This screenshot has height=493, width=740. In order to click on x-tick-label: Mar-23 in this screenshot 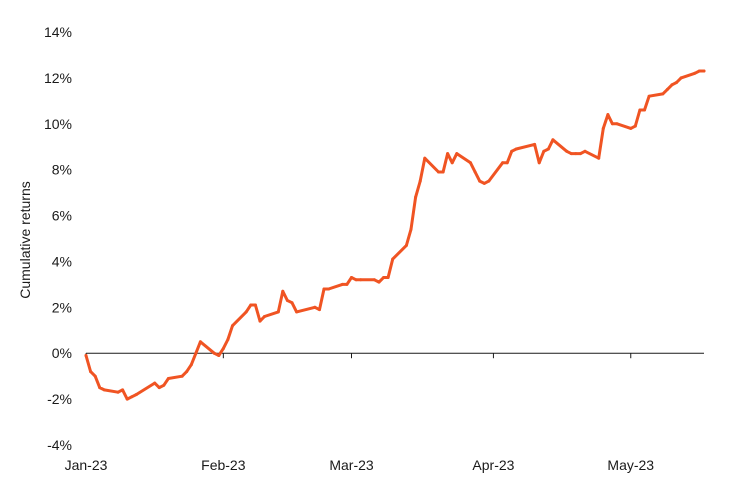, I will do `click(351, 465)`.